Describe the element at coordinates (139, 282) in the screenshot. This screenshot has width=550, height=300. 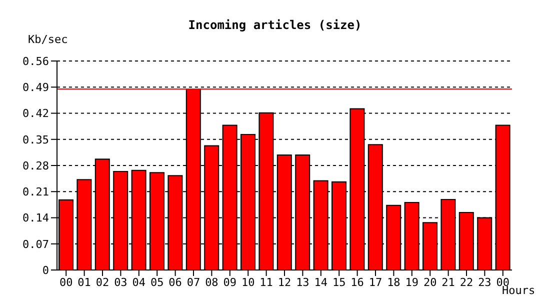
I see `x-tick-label: 04` at that location.